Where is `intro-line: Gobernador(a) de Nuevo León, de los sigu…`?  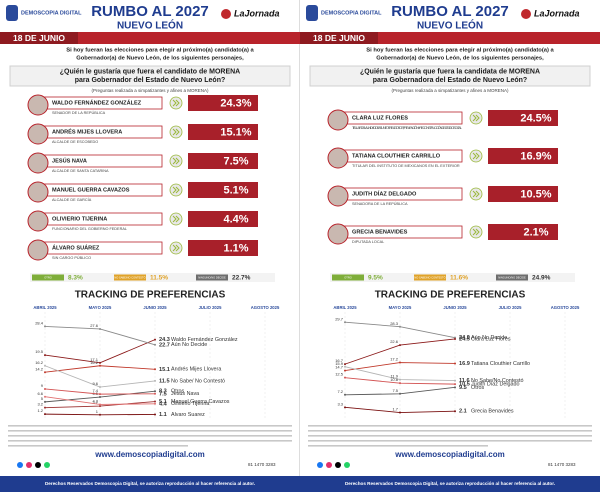
intro-line: Gobernador(a) de Nuevo León, de los sigu… is located at coordinates (460, 59).